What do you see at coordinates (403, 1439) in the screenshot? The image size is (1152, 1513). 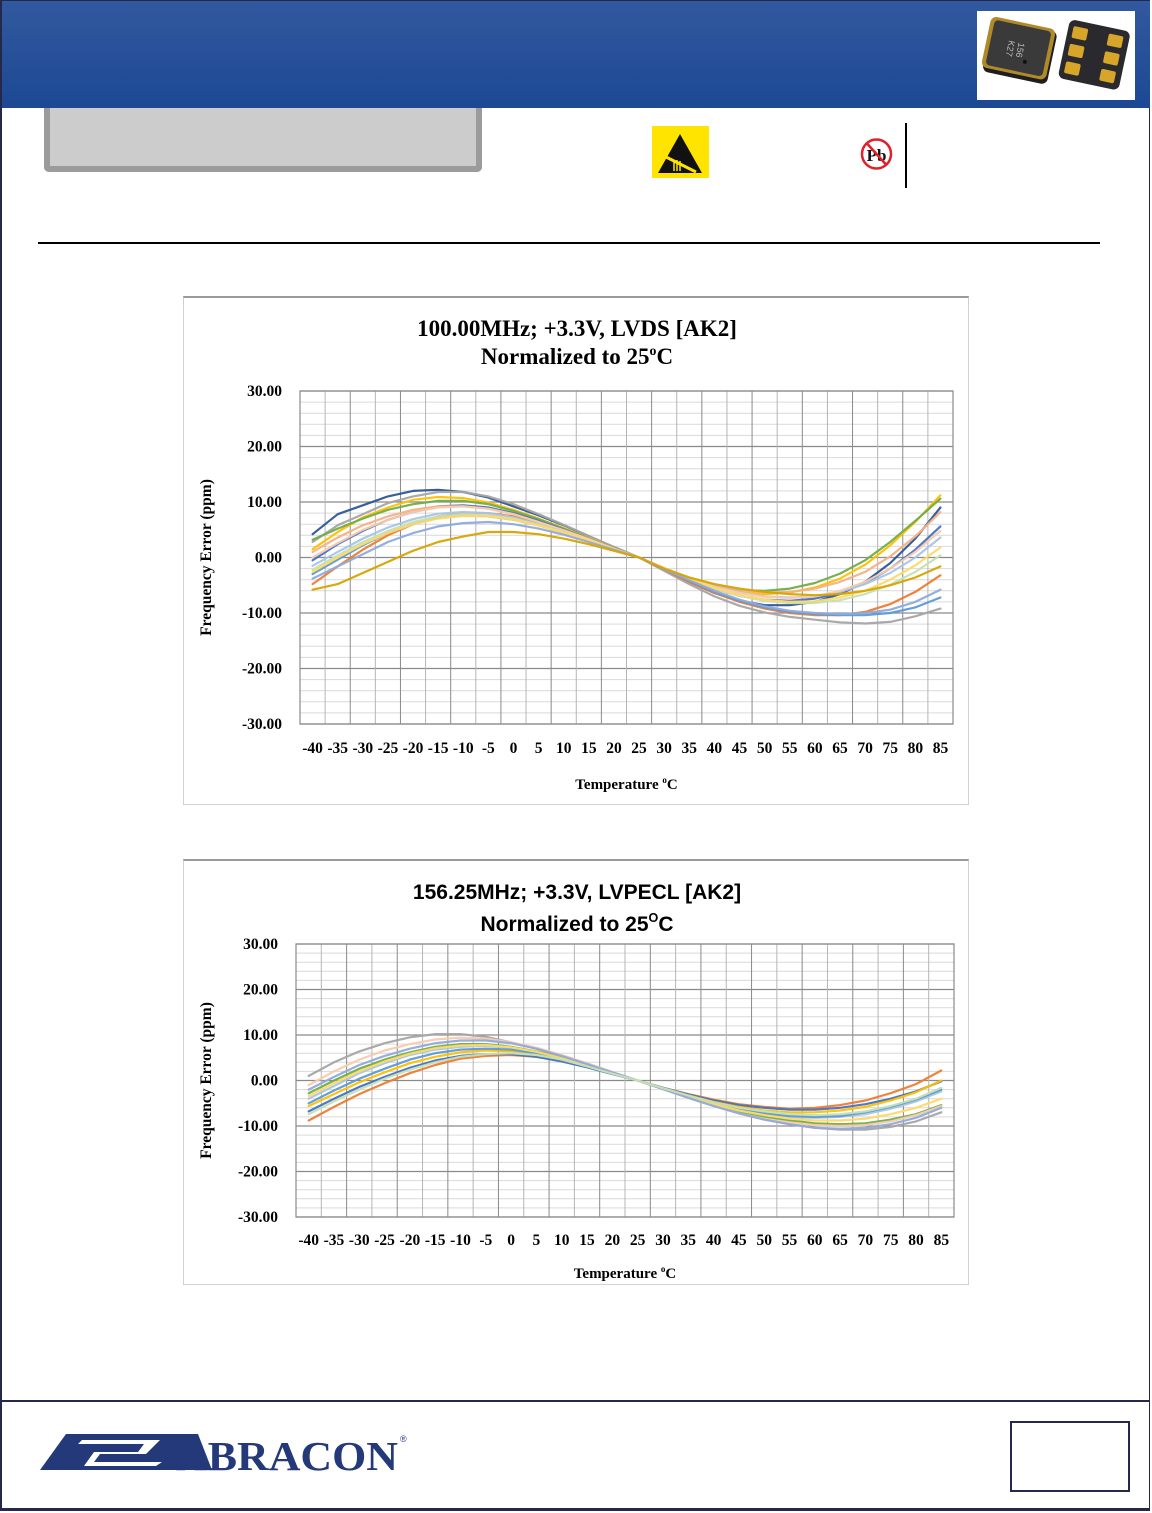 I see `registered-mark: ®` at bounding box center [403, 1439].